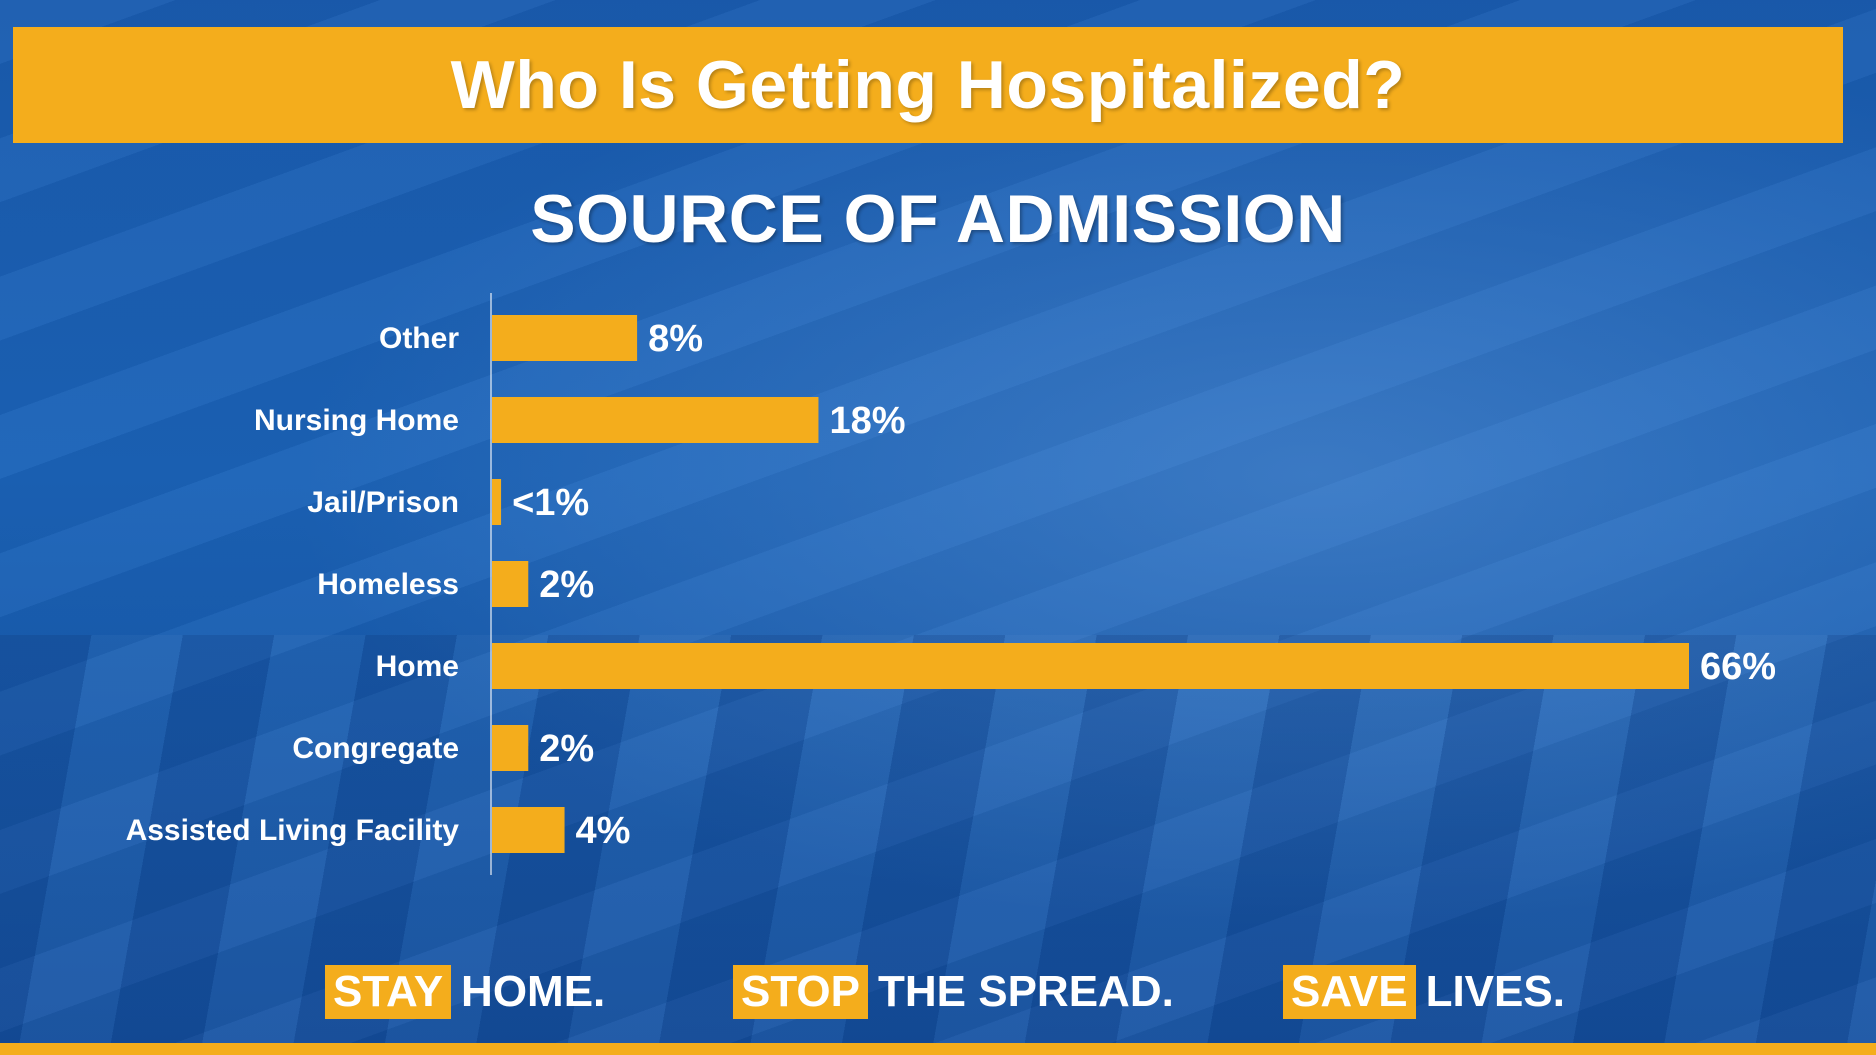  What do you see at coordinates (293, 830) in the screenshot?
I see `category-label: Assisted Living Facility` at bounding box center [293, 830].